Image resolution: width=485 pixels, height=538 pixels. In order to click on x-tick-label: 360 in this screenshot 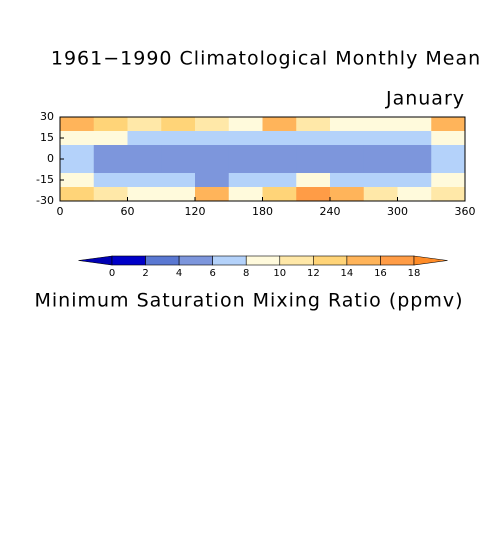, I will do `click(465, 211)`.